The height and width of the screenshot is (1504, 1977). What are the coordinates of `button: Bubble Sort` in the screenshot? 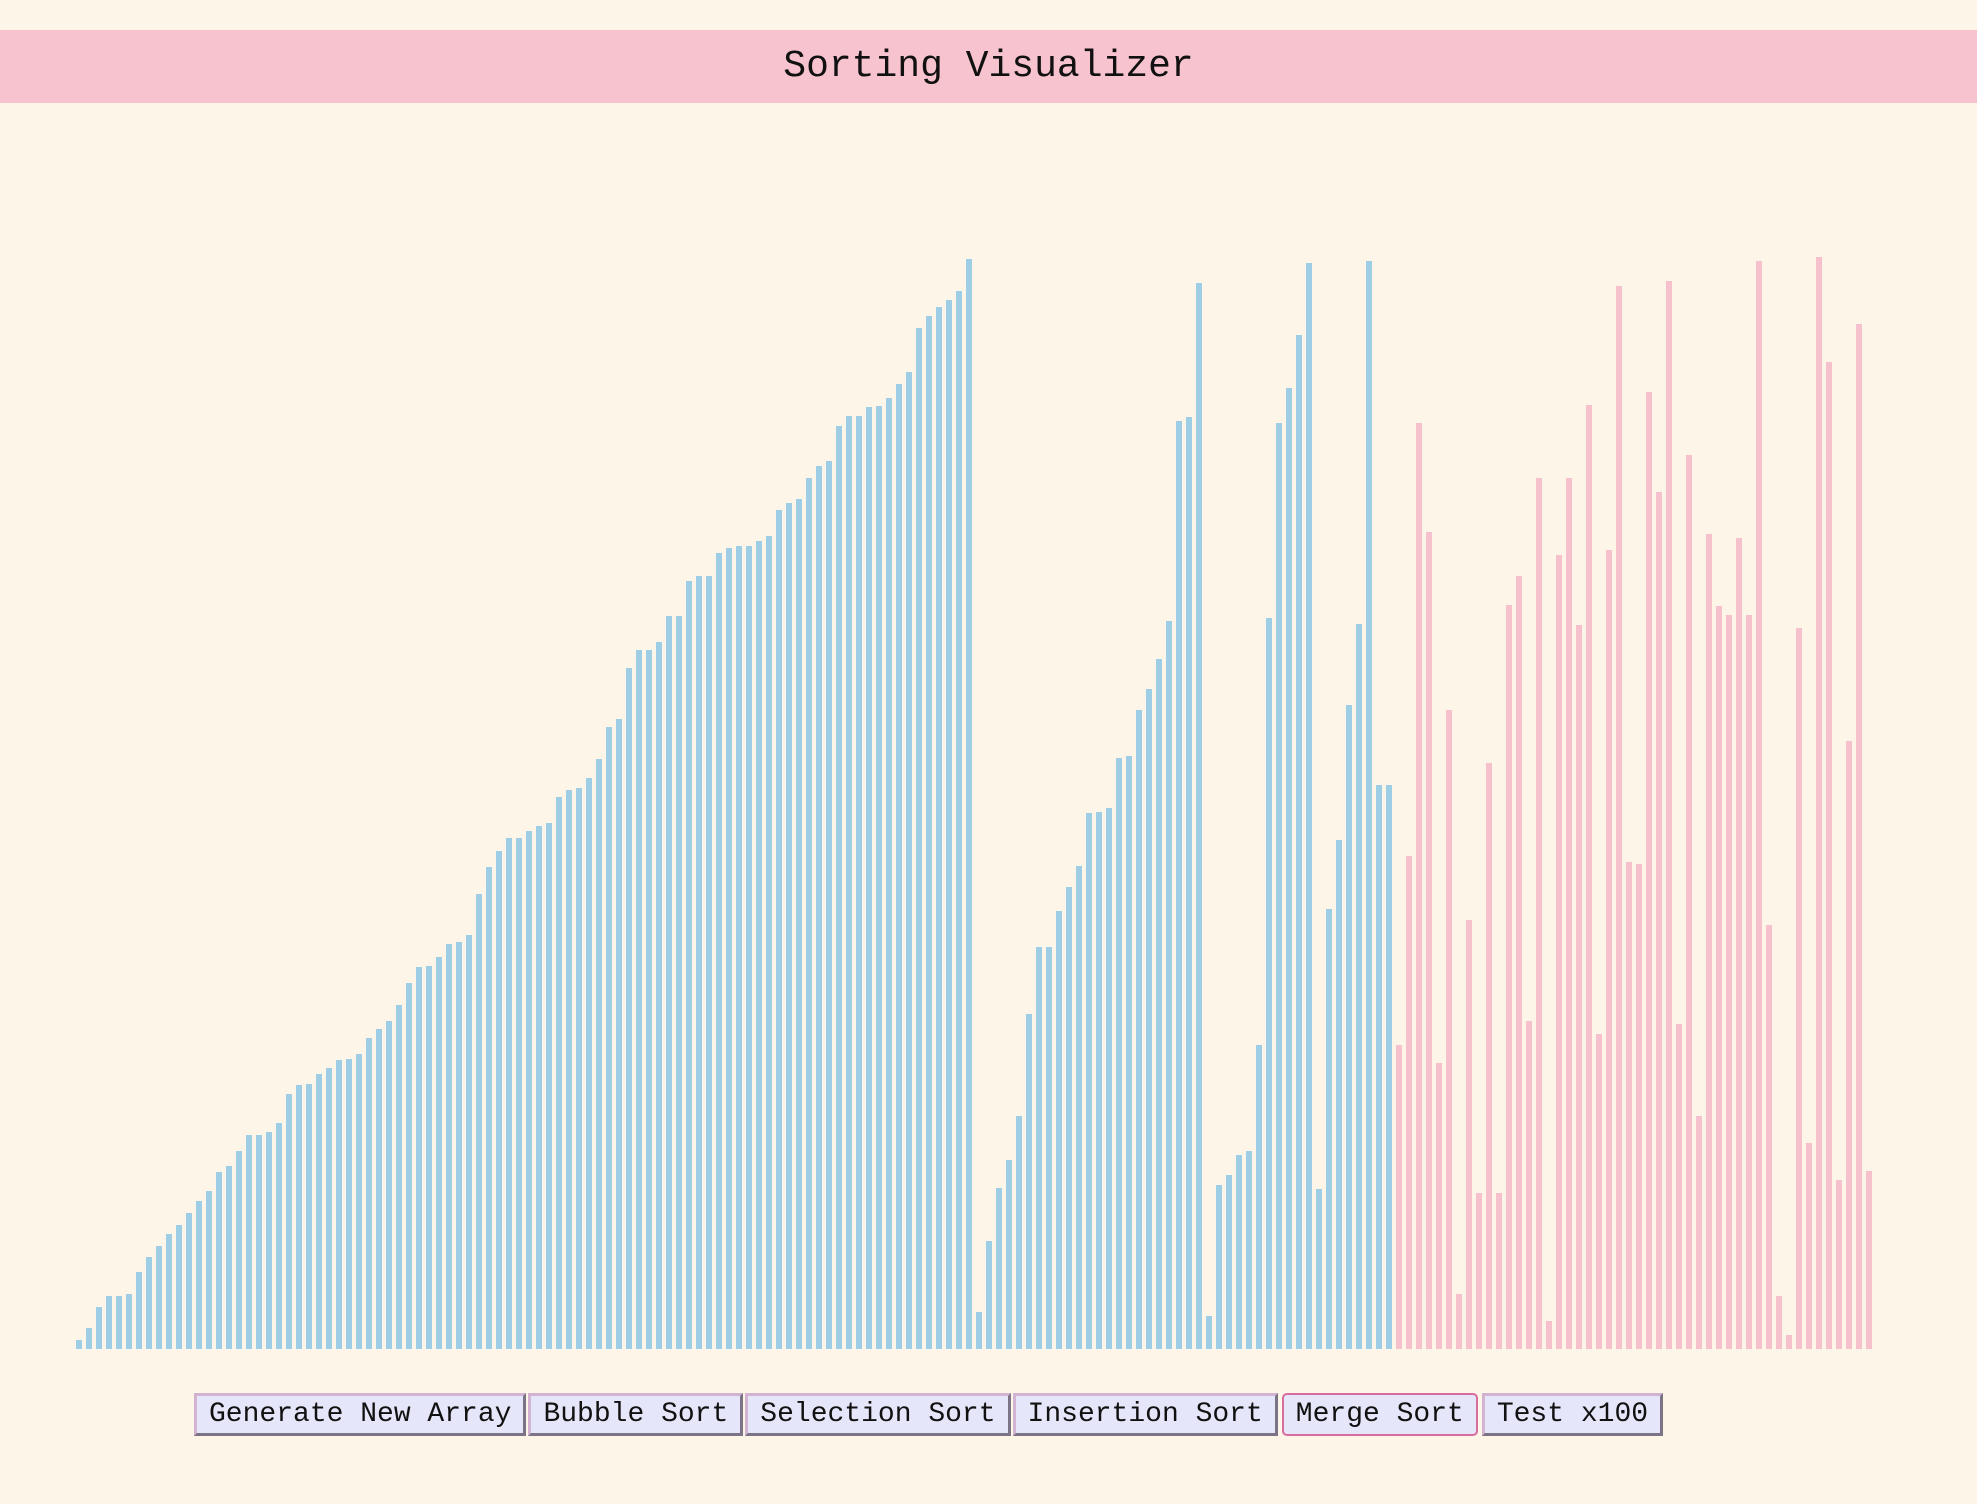 It's located at (636, 1414).